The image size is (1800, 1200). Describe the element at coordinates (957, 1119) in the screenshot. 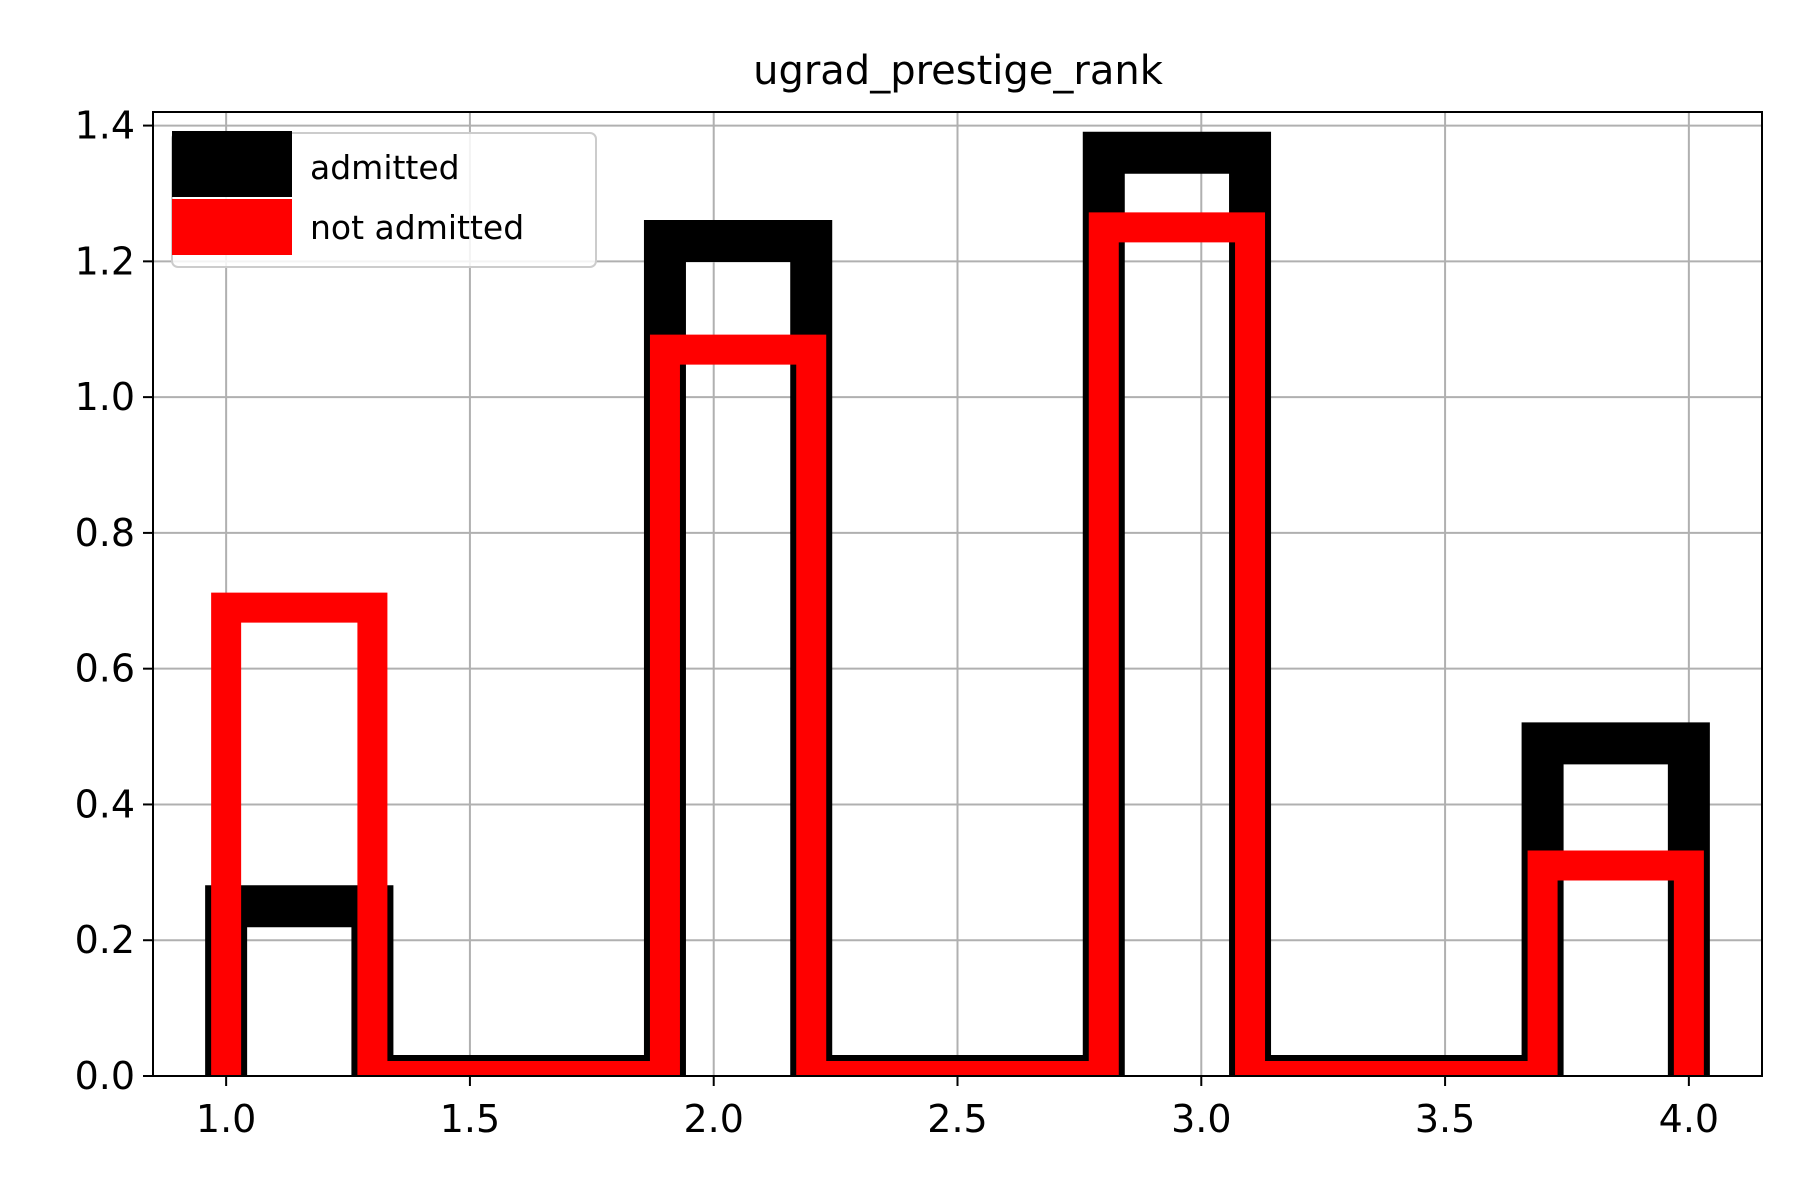

I see `x-tick-label: 2.5` at that location.